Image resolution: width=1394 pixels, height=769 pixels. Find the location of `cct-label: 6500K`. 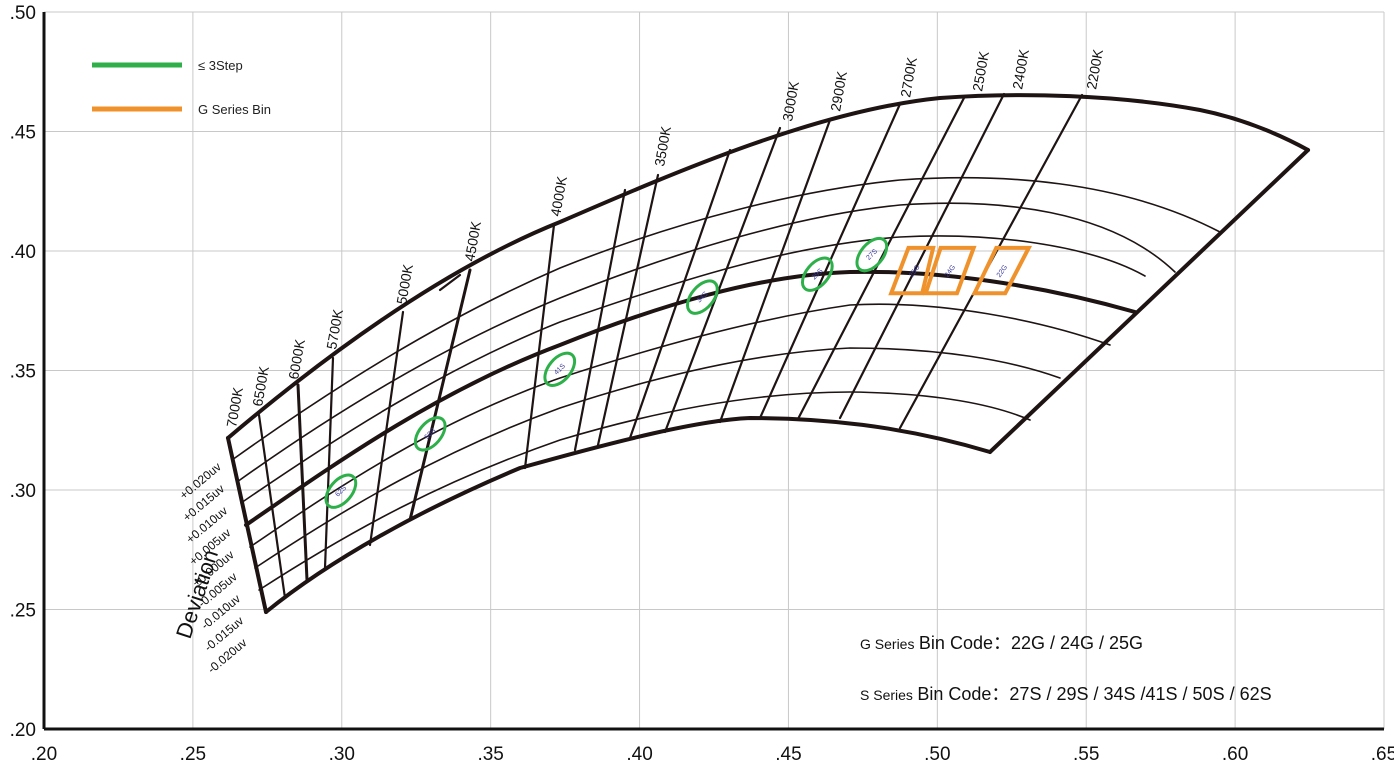

cct-label: 6500K is located at coordinates (260, 385).